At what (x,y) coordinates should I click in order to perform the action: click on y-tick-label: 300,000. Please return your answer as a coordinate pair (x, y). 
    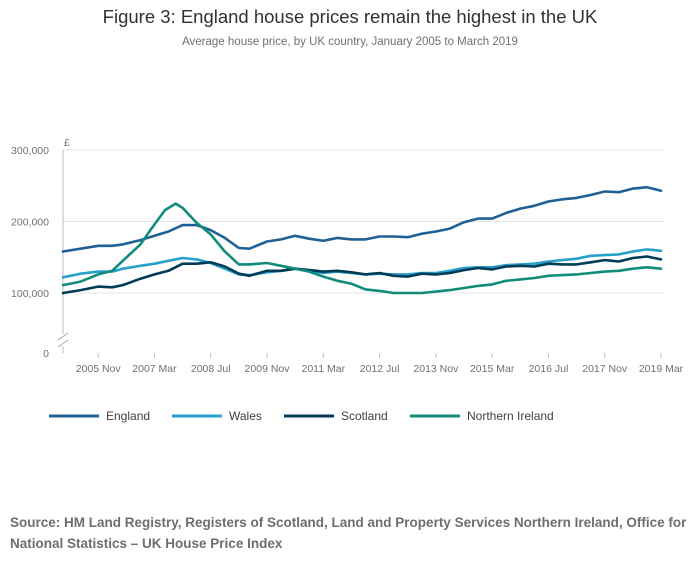
    Looking at the image, I should click on (30, 151).